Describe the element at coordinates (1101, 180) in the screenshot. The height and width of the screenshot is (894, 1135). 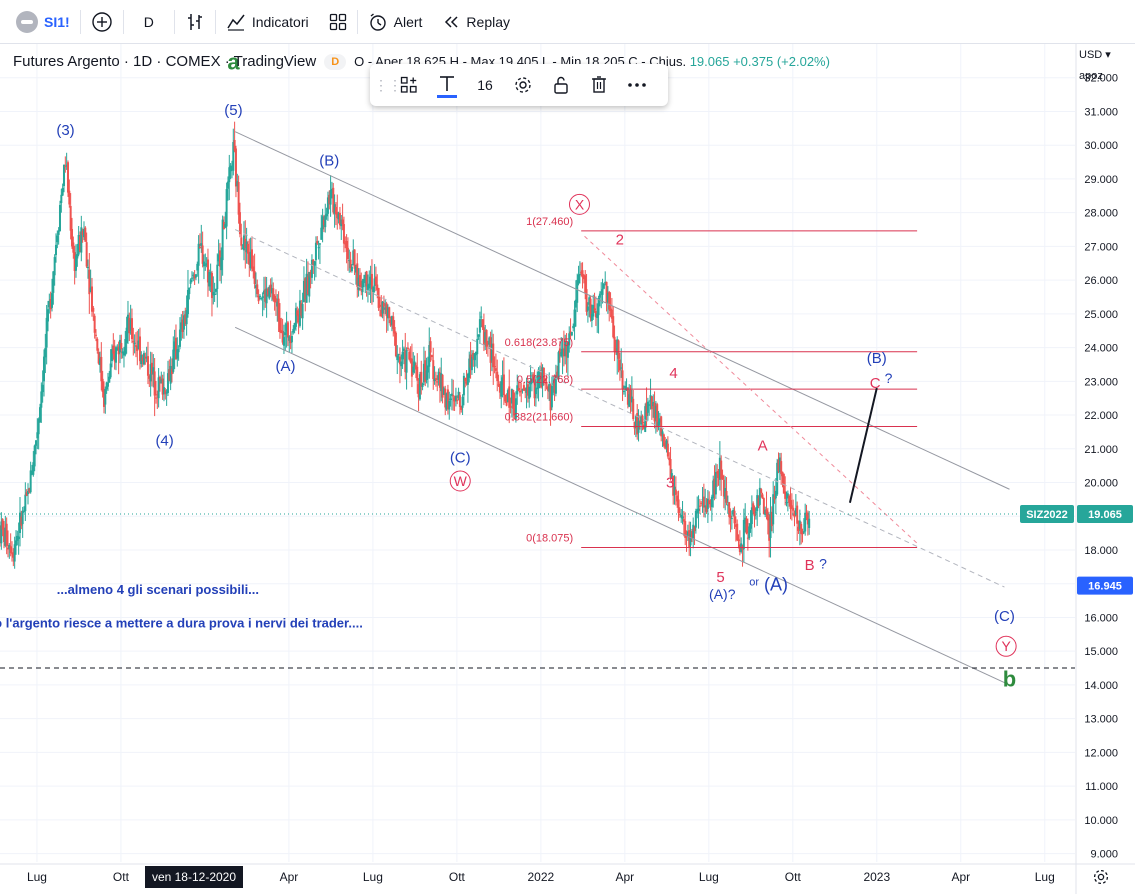
I see `y-tick-label: 29.000` at that location.